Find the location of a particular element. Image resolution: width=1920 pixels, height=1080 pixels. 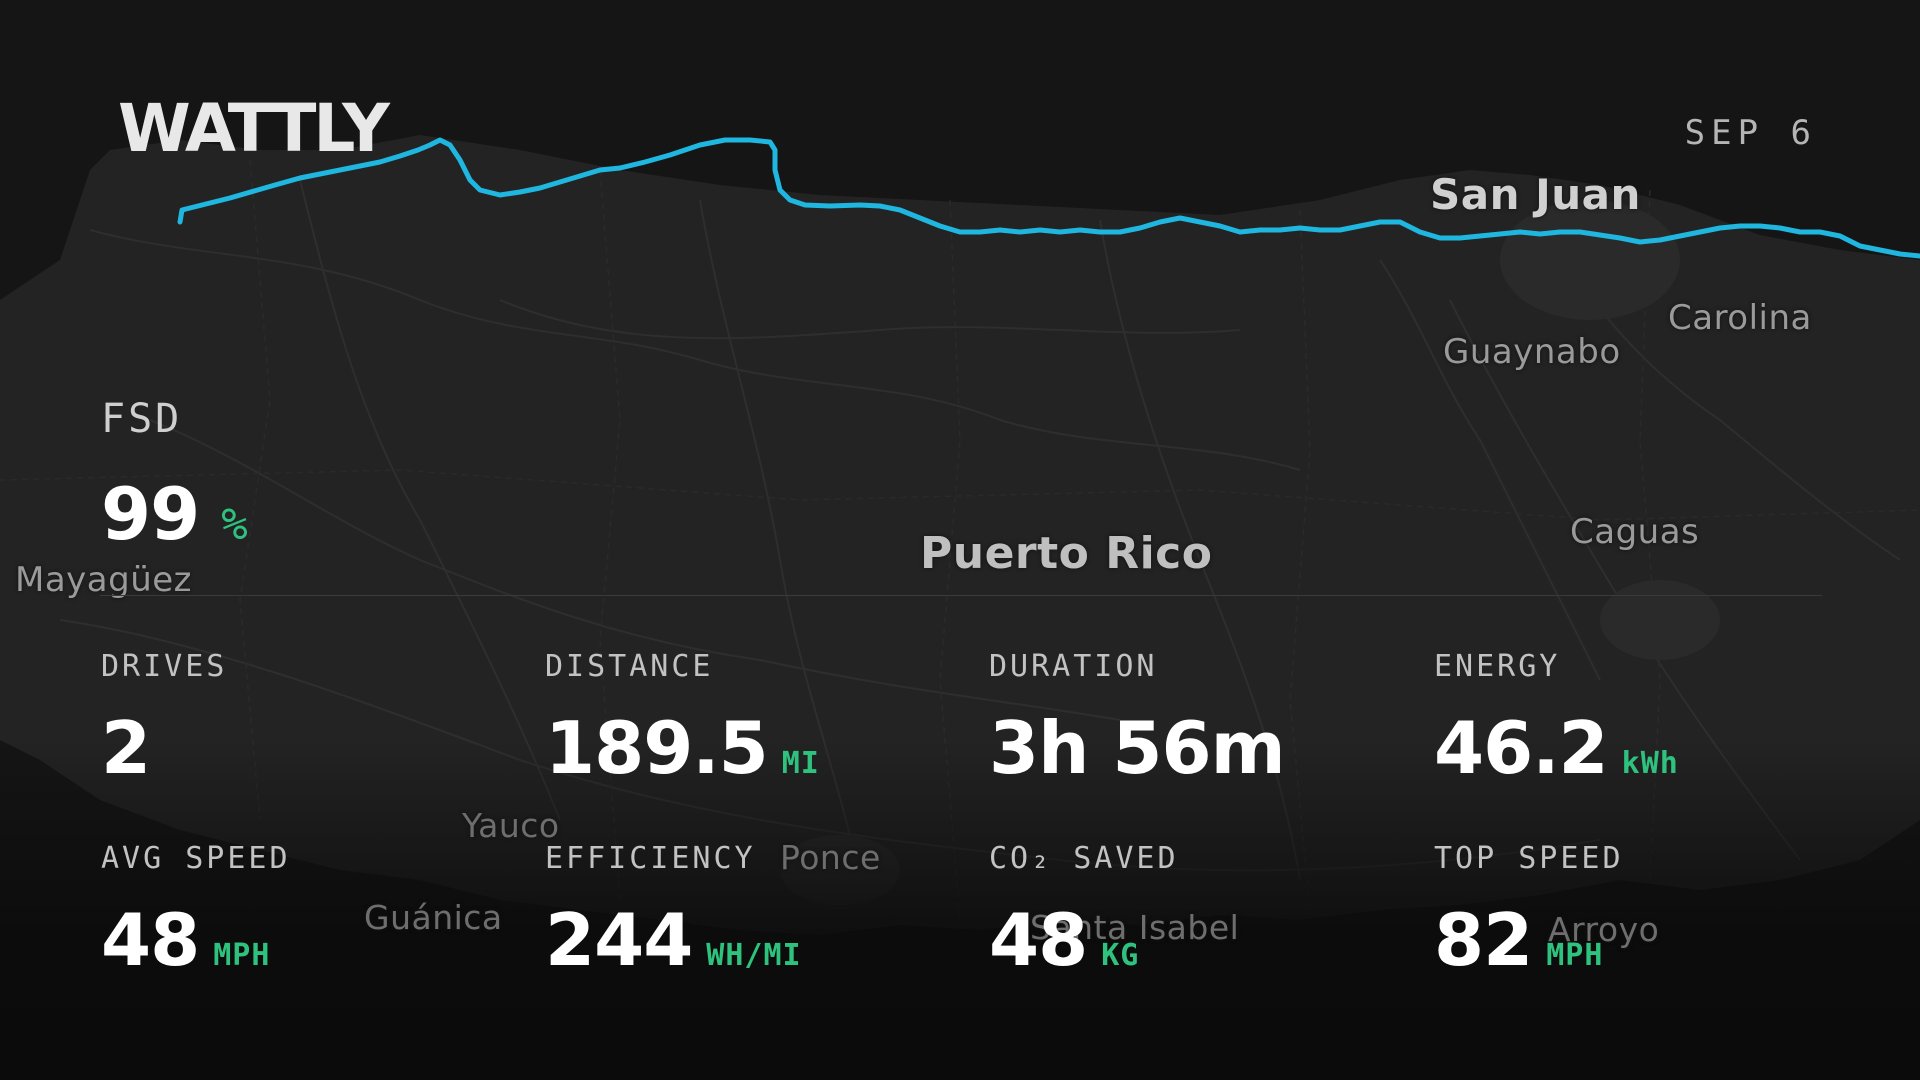

place-mayaguez: Mayagüez is located at coordinates (104, 580).